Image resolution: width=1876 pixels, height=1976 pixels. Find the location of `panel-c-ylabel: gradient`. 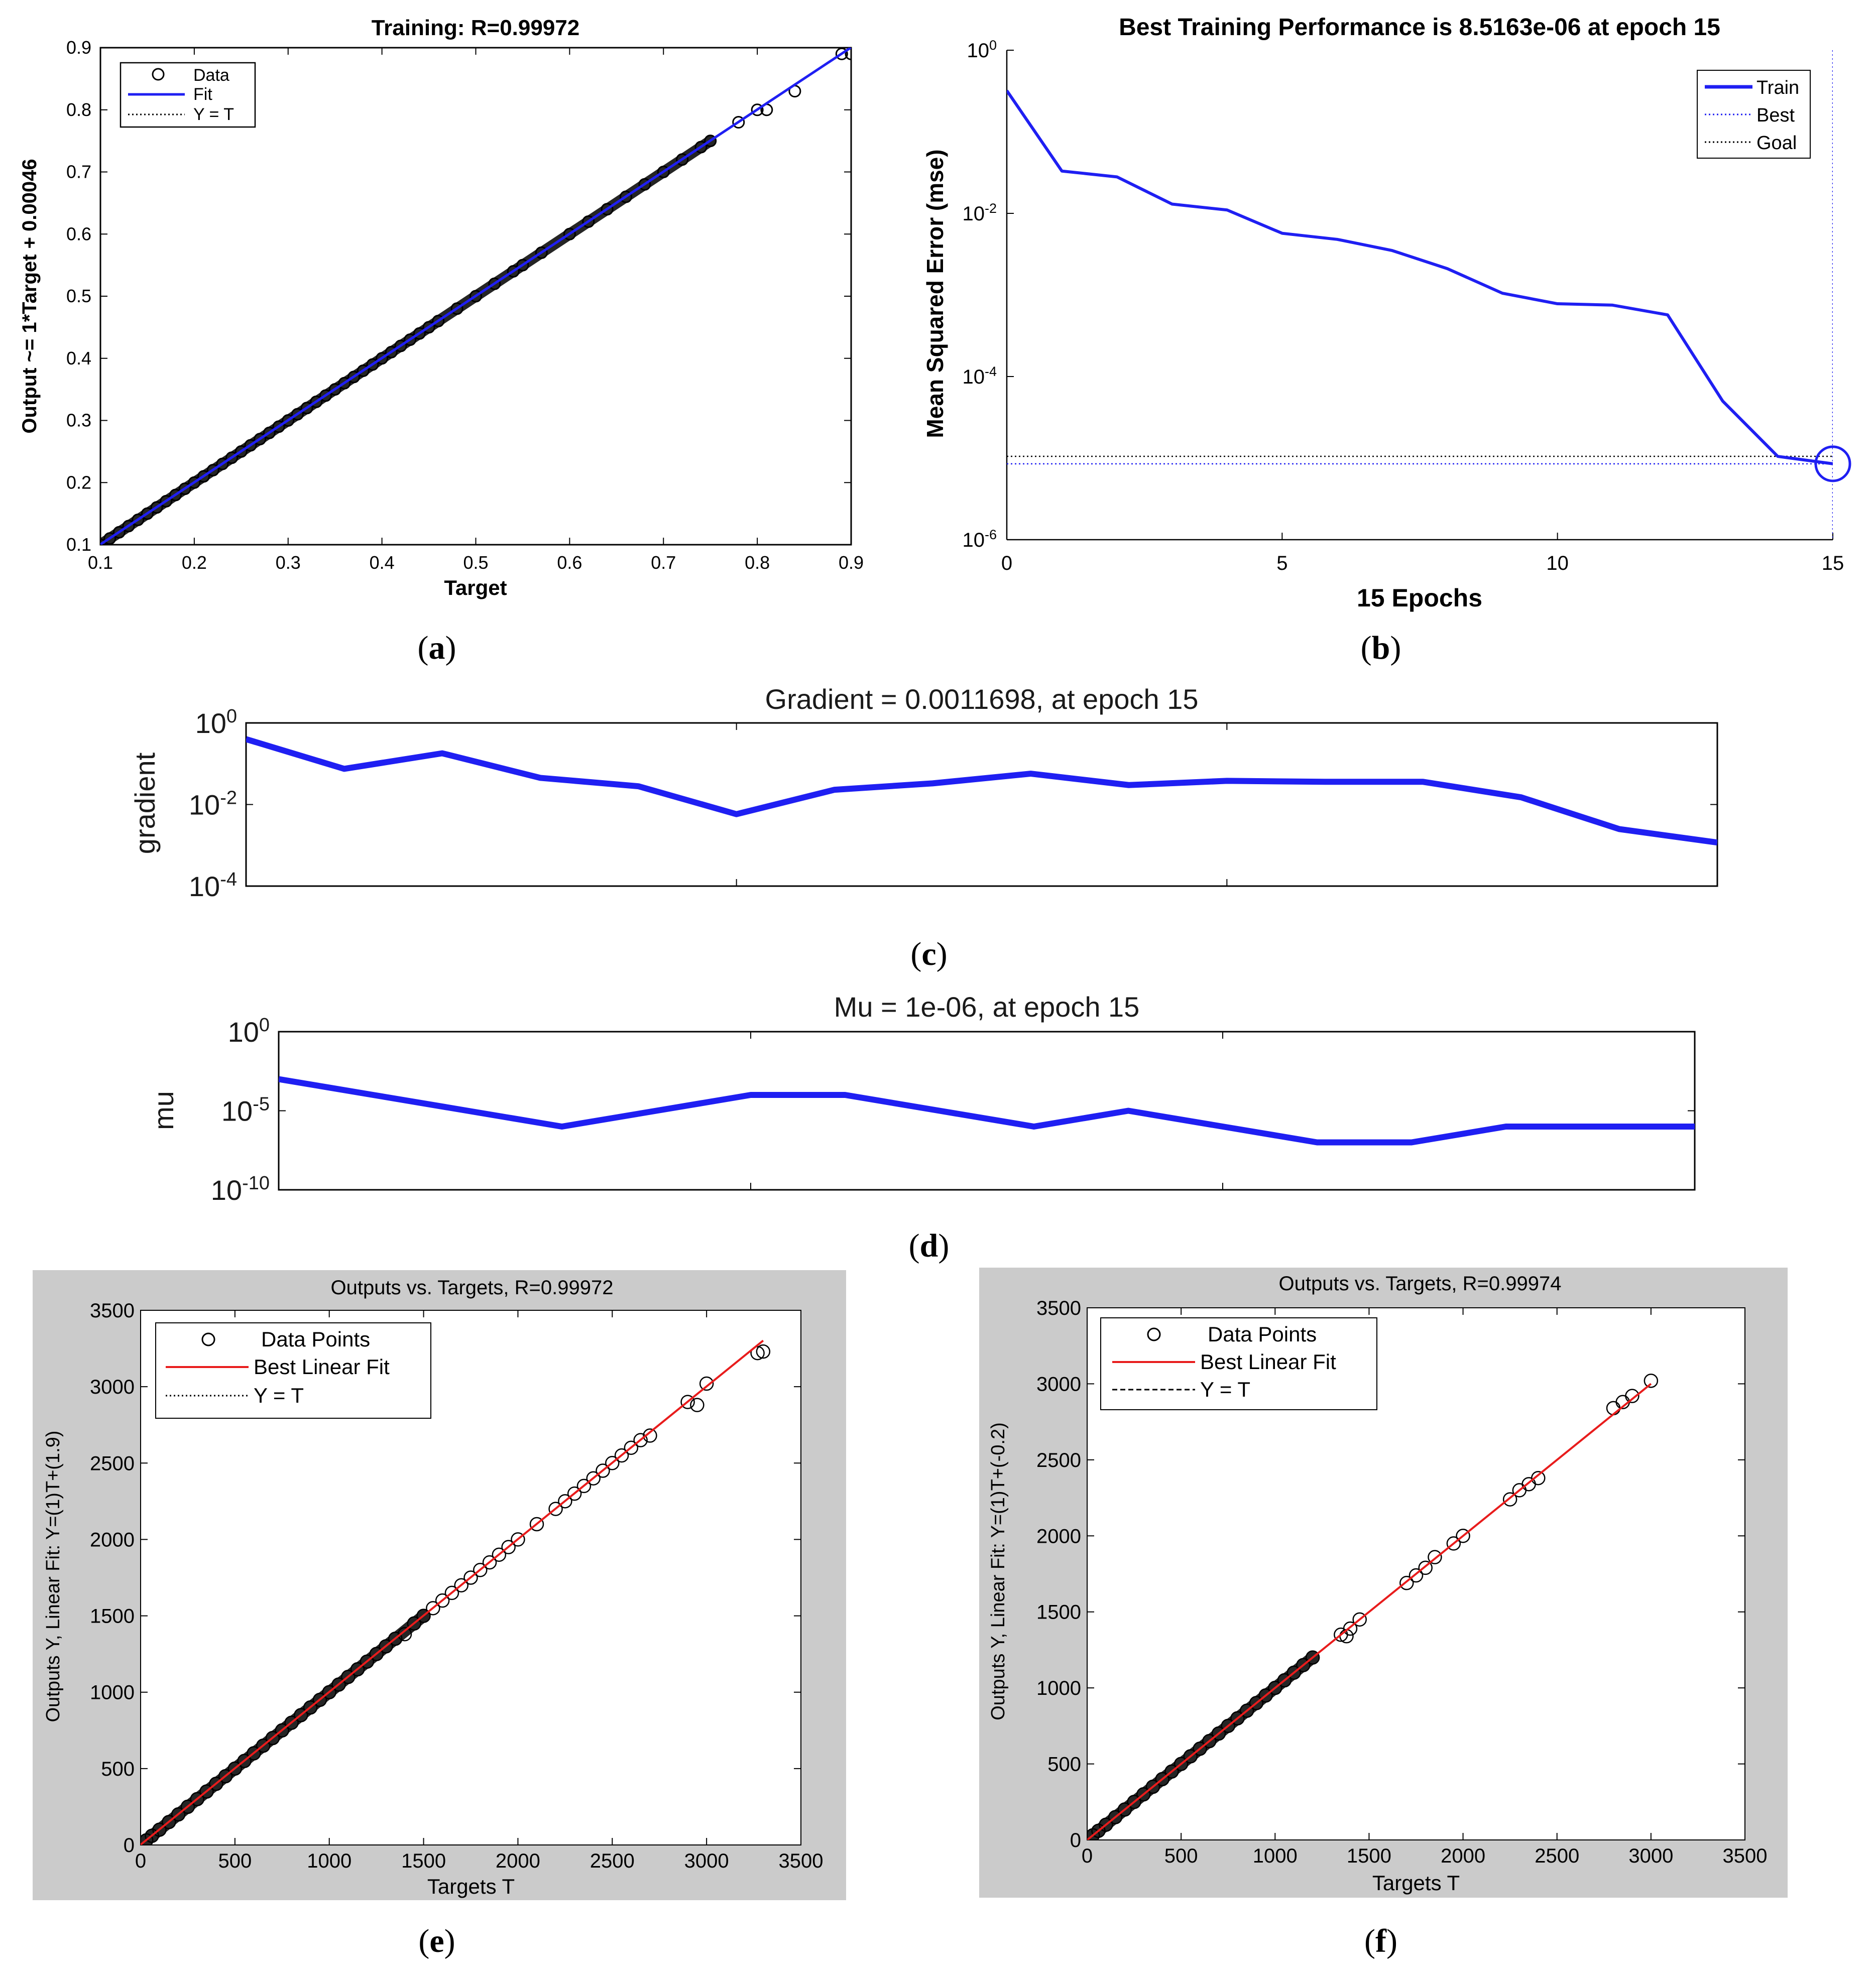

panel-c-ylabel: gradient is located at coordinates (145, 803).